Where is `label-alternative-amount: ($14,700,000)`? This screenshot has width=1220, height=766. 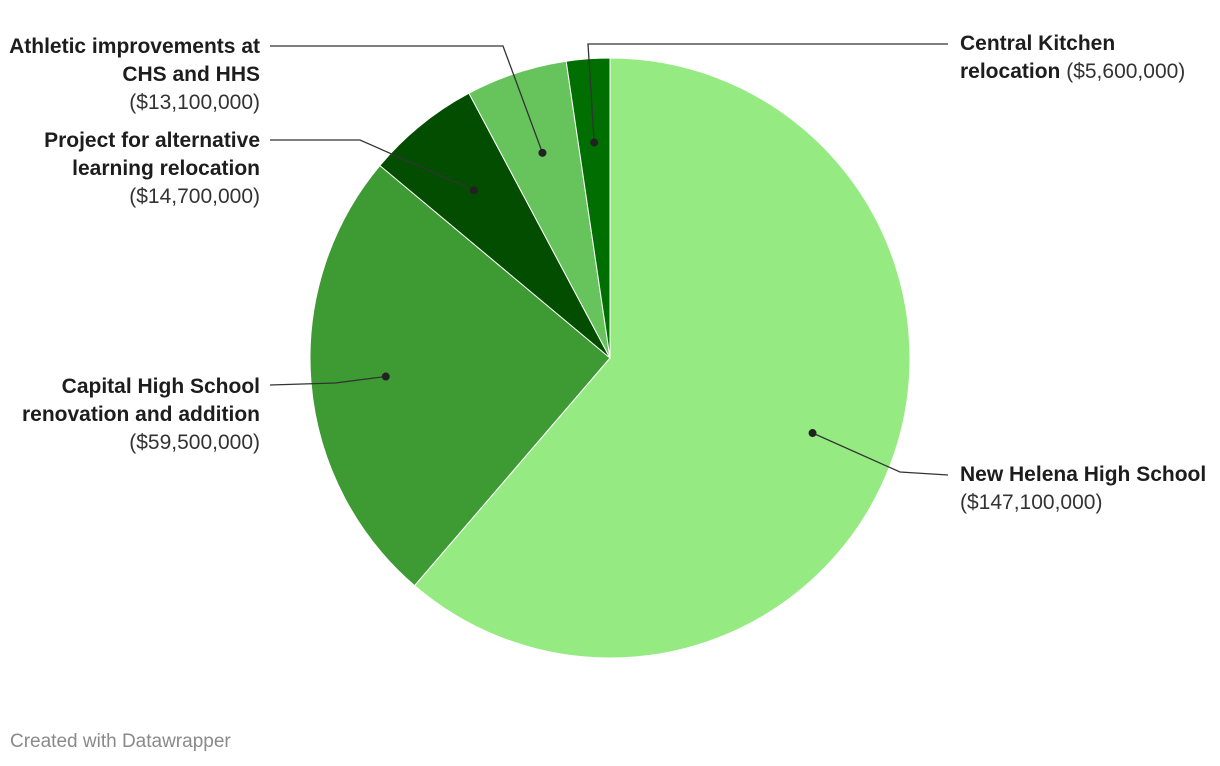 label-alternative-amount: ($14,700,000) is located at coordinates (194, 196).